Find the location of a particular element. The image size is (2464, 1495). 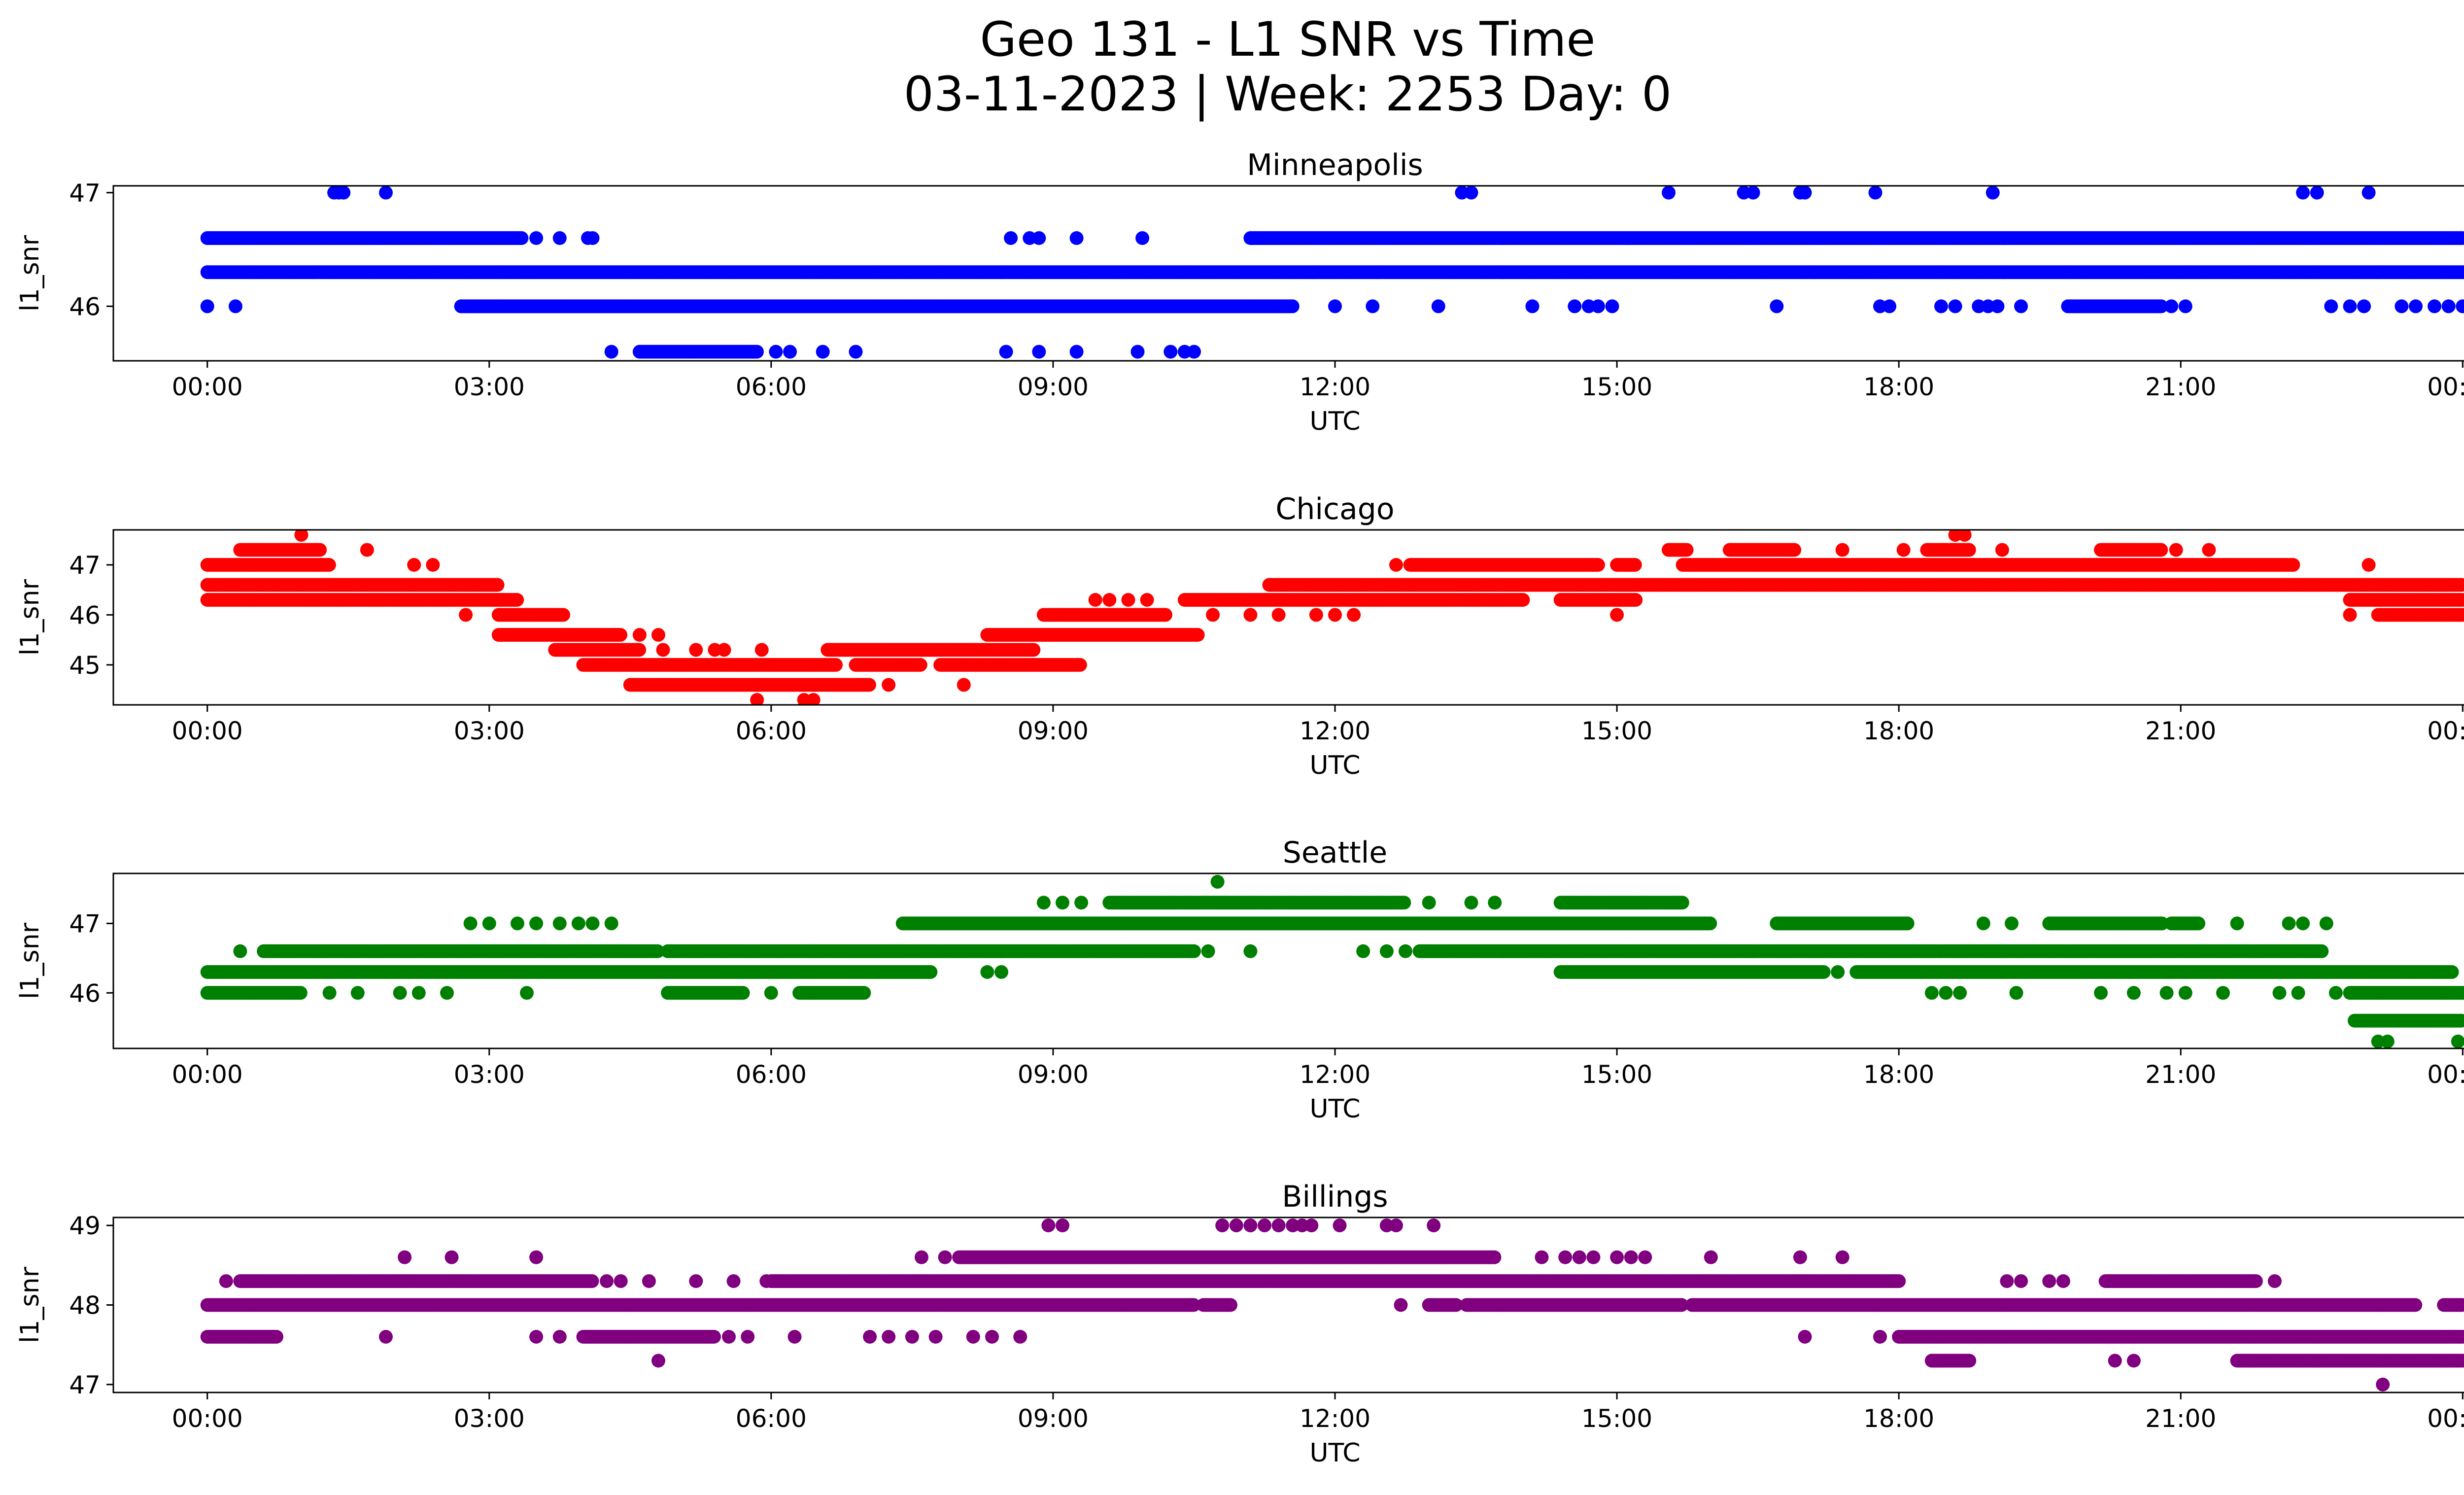

figure-title: Geo 131 - L1 SNR vs Time is located at coordinates (1288, 39).